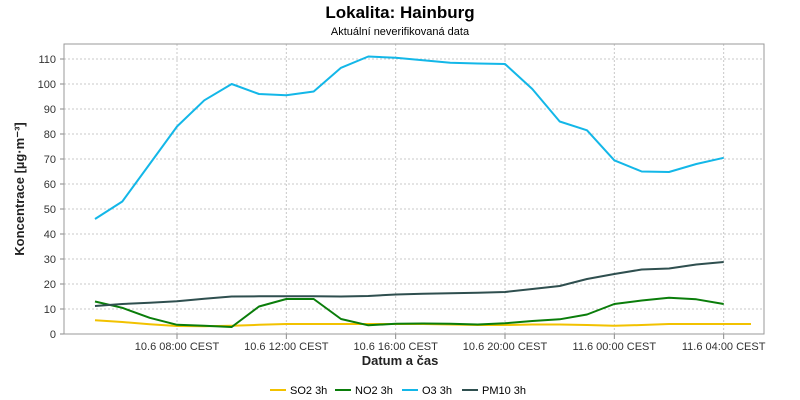 The height and width of the screenshot is (400, 800). I want to click on y-tick-label: 0, so click(53, 335).